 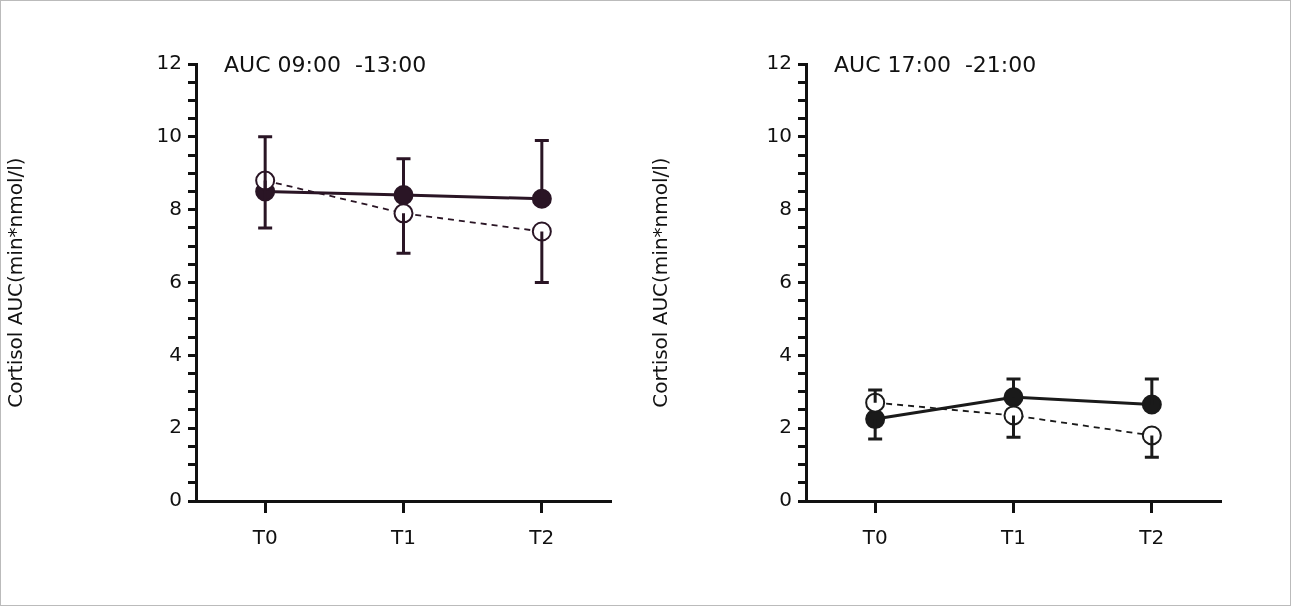 What do you see at coordinates (1151, 404) in the screenshot?
I see `point` at bounding box center [1151, 404].